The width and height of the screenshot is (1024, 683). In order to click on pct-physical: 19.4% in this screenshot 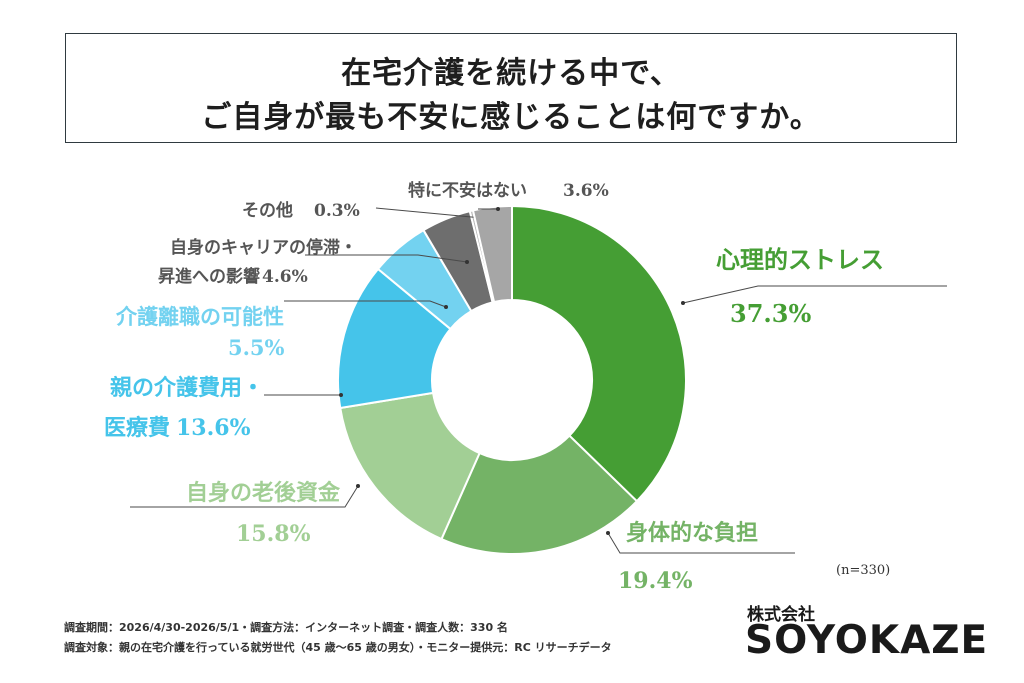, I will do `click(655, 581)`.